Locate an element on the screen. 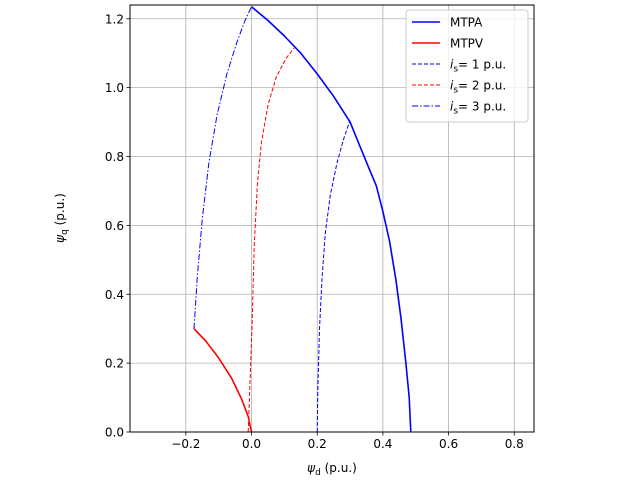 This screenshot has height=484, width=640. x-axis-label-symbol: ψ is located at coordinates (311, 468).